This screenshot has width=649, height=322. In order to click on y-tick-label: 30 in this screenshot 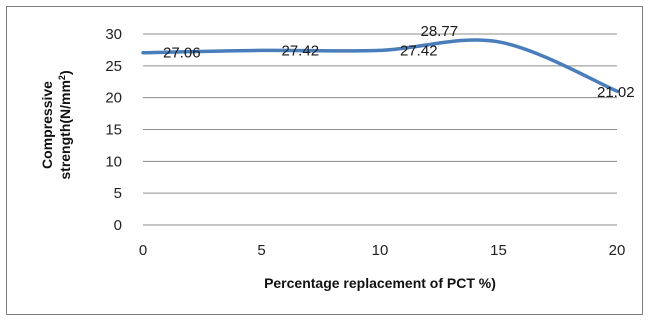, I will do `click(113, 34)`.